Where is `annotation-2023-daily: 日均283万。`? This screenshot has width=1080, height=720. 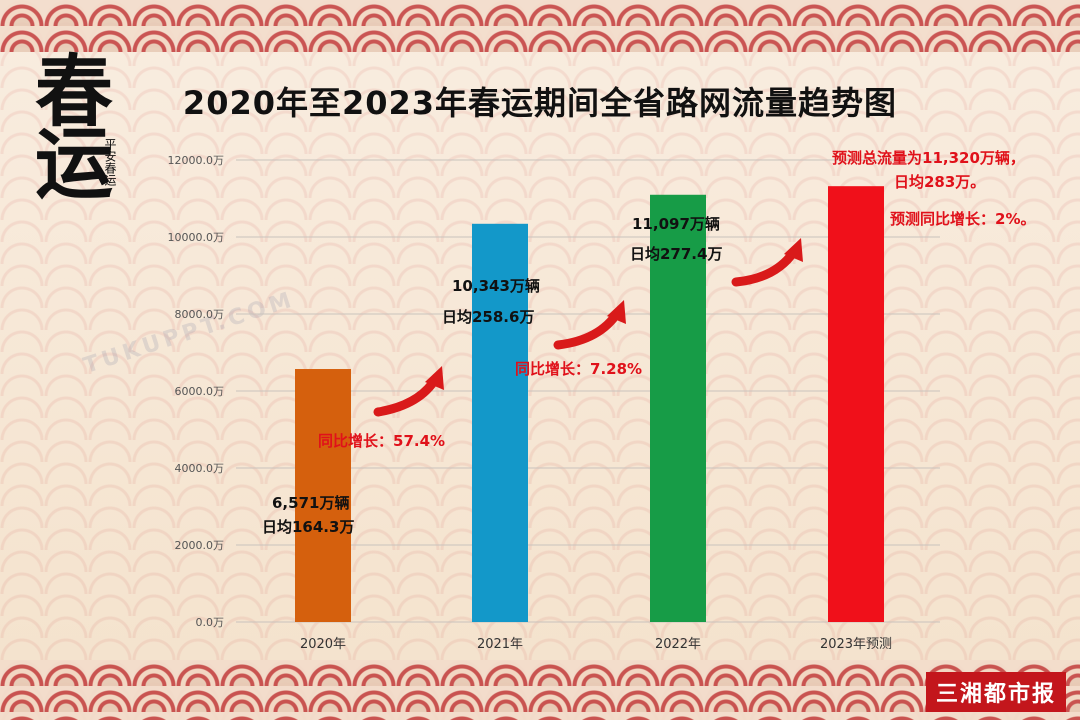 annotation-2023-daily: 日均283万。 is located at coordinates (940, 182).